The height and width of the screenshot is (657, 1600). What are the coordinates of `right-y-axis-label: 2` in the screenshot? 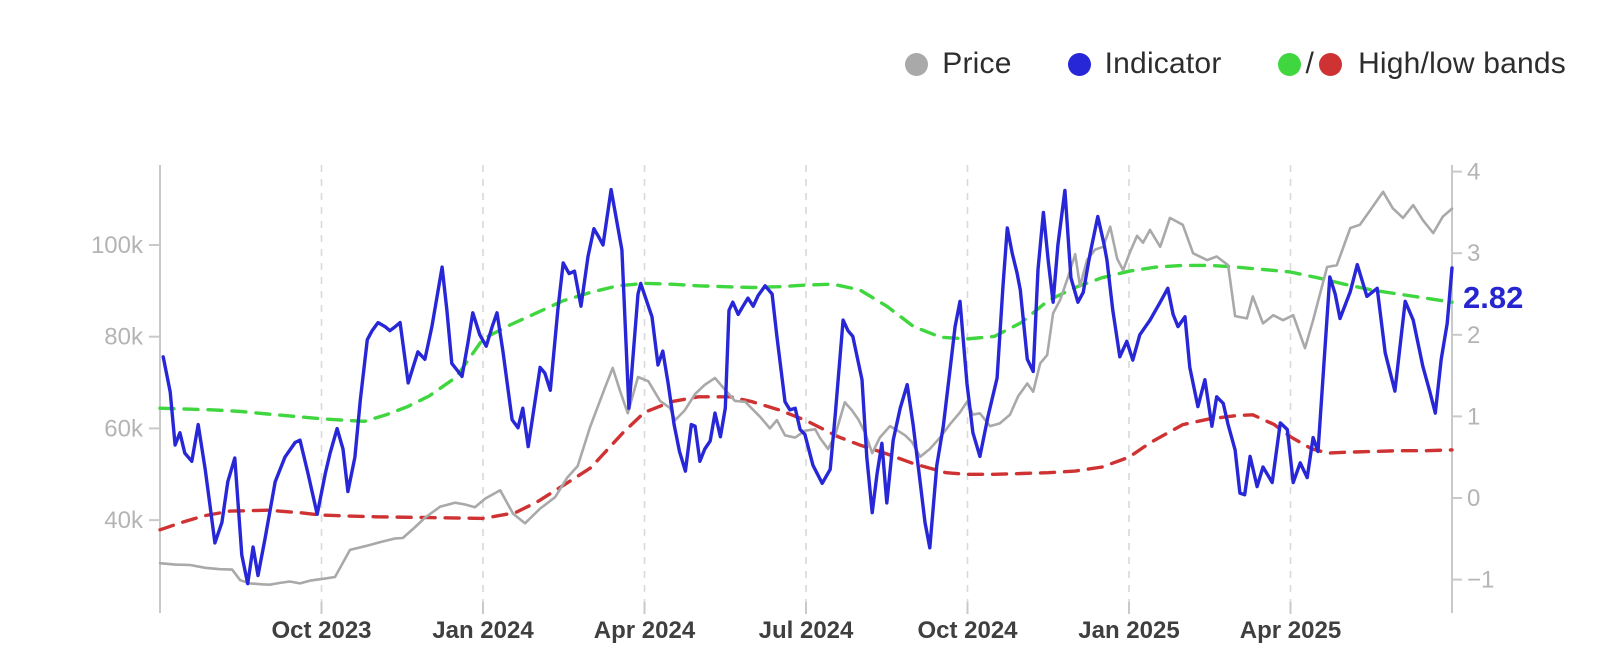 It's located at (1473, 335).